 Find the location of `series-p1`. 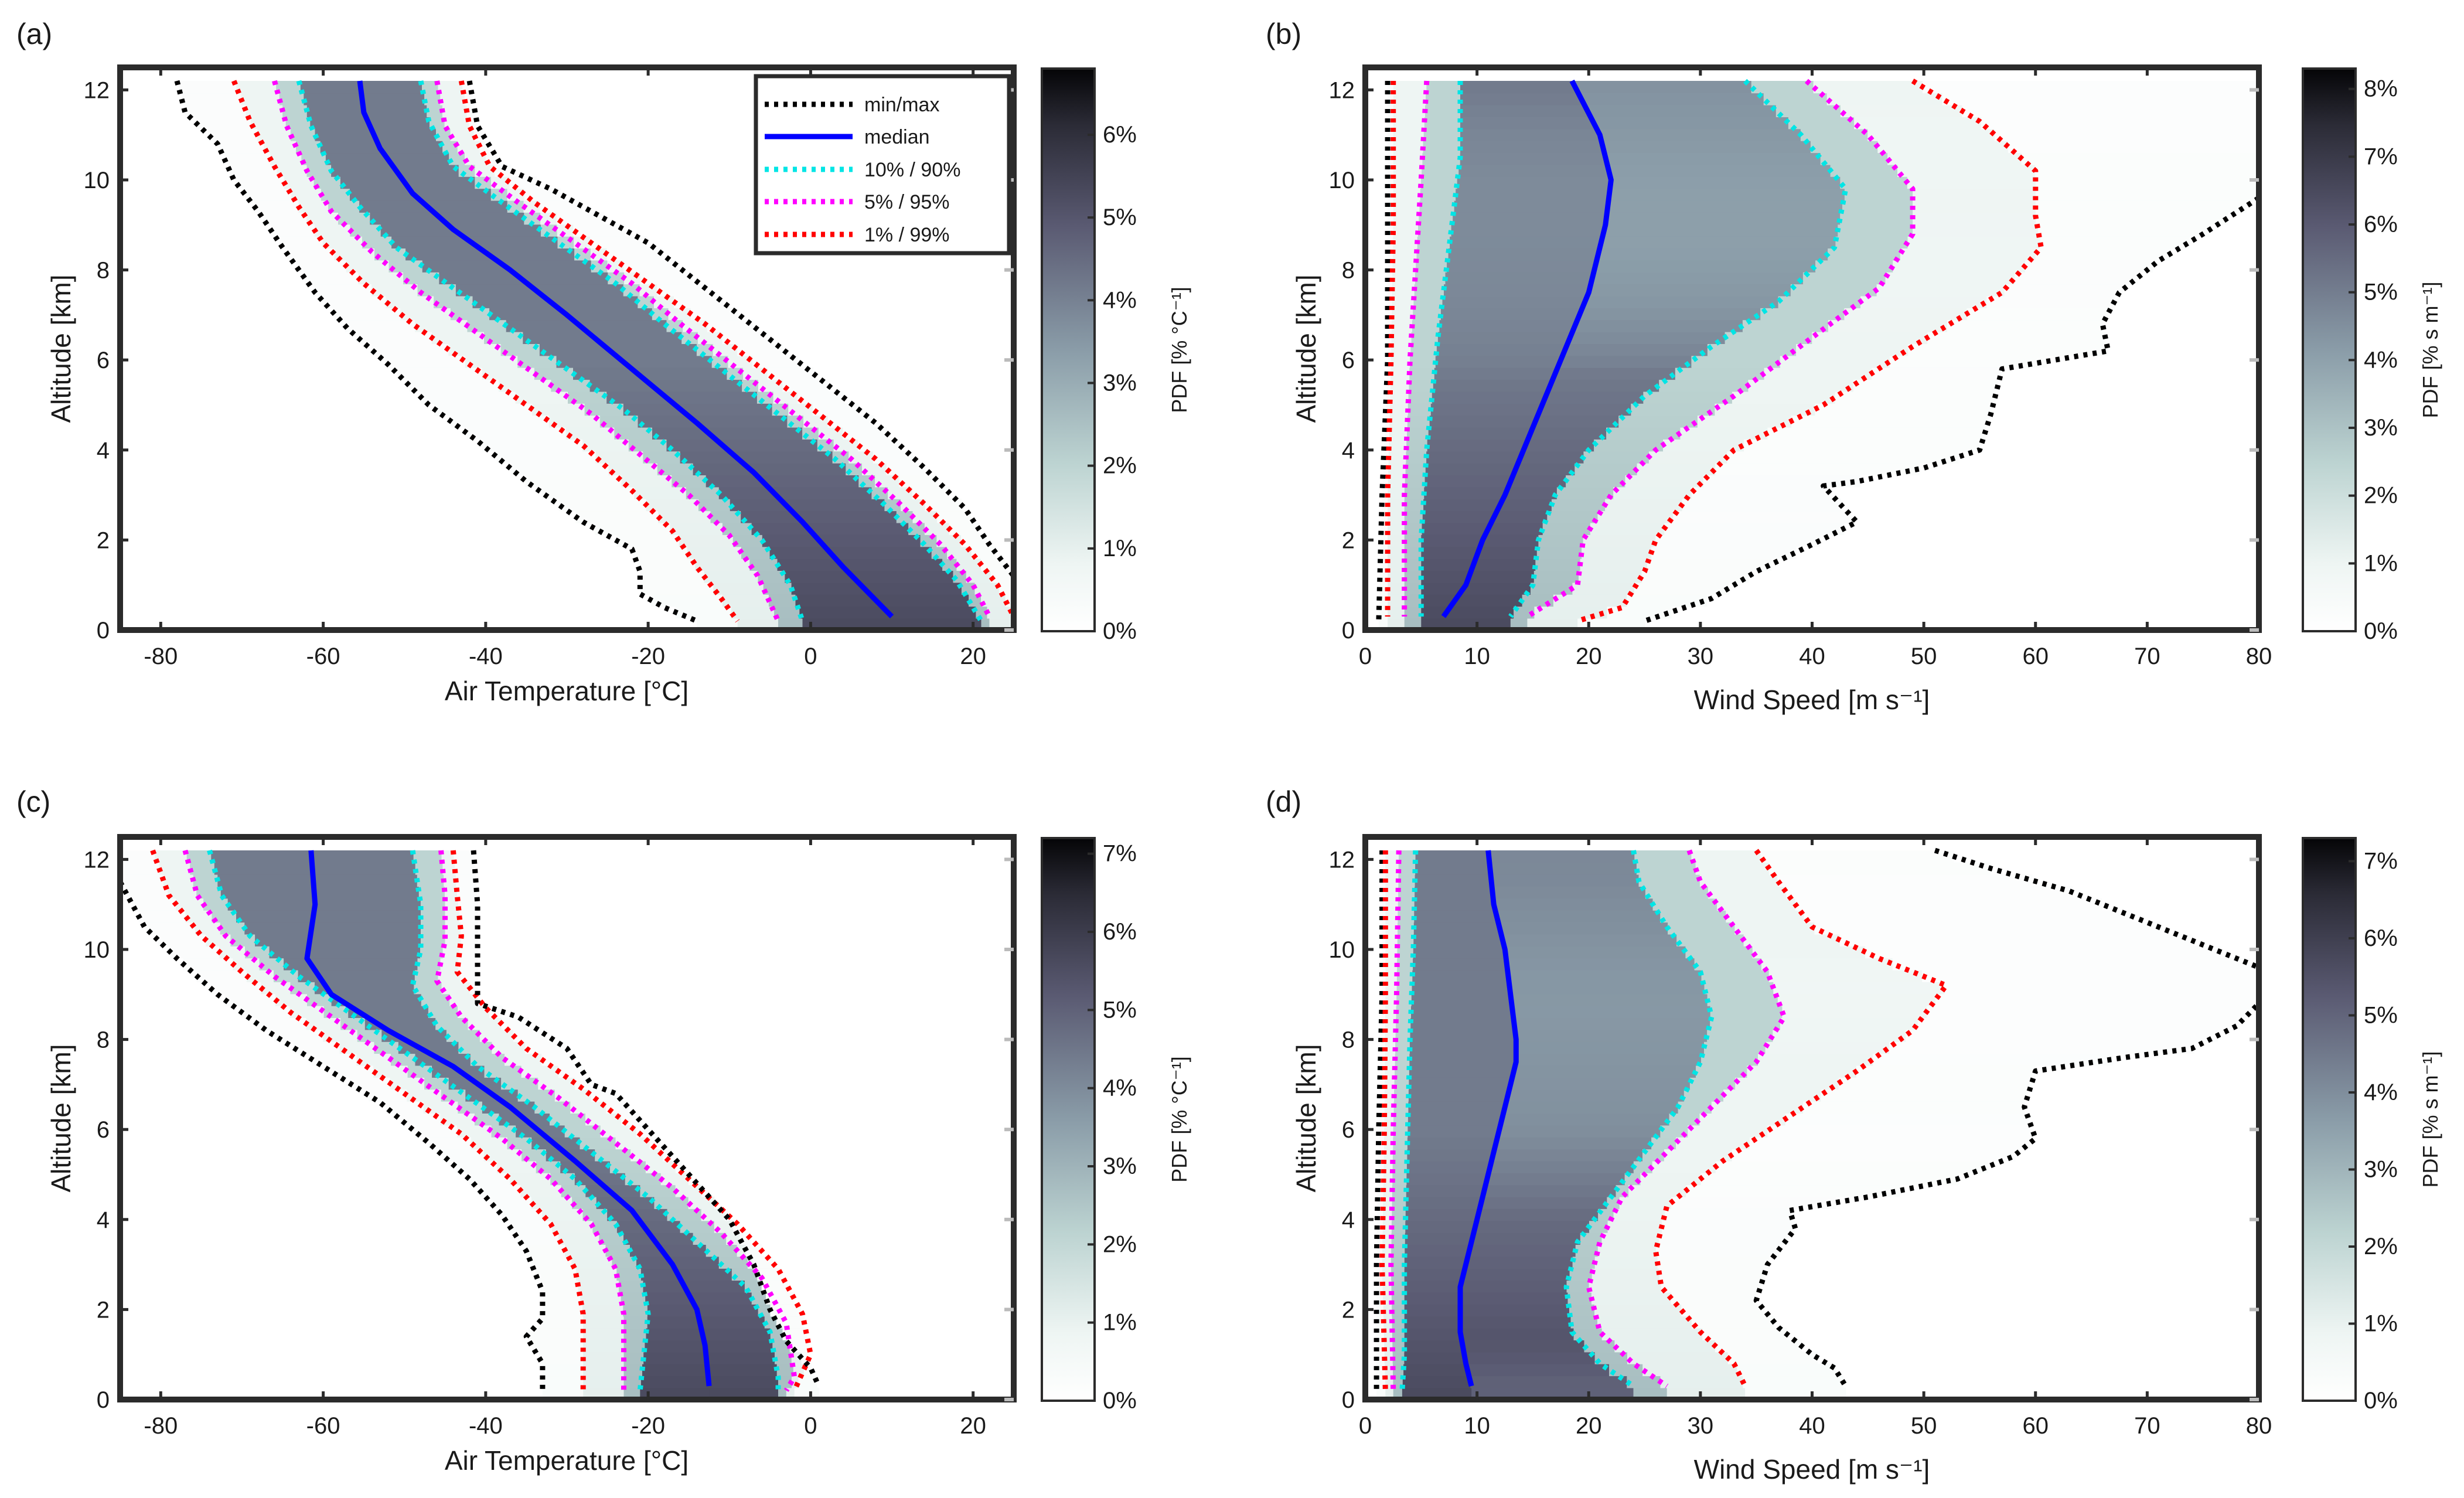

series-p1 is located at coordinates (1383, 1120).